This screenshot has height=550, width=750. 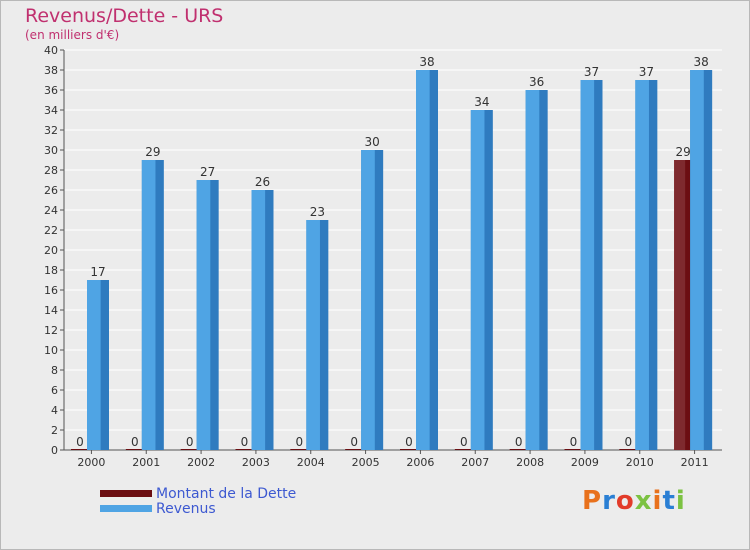 I want to click on logo-letter: x, so click(x=643, y=501).